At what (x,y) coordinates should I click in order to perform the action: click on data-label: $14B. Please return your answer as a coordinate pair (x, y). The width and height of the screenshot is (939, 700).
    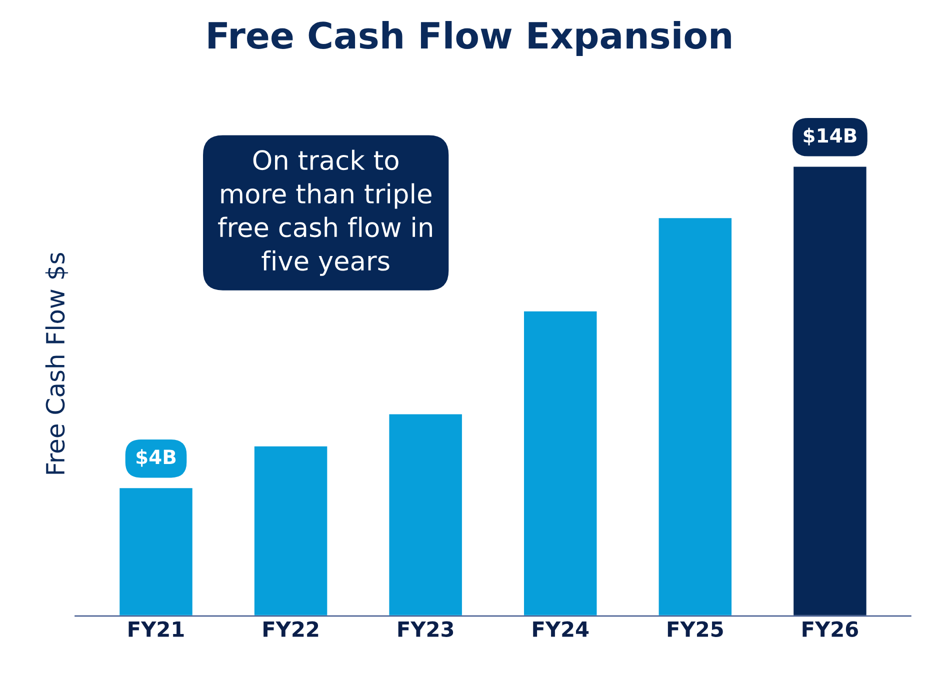
    Looking at the image, I should click on (830, 137).